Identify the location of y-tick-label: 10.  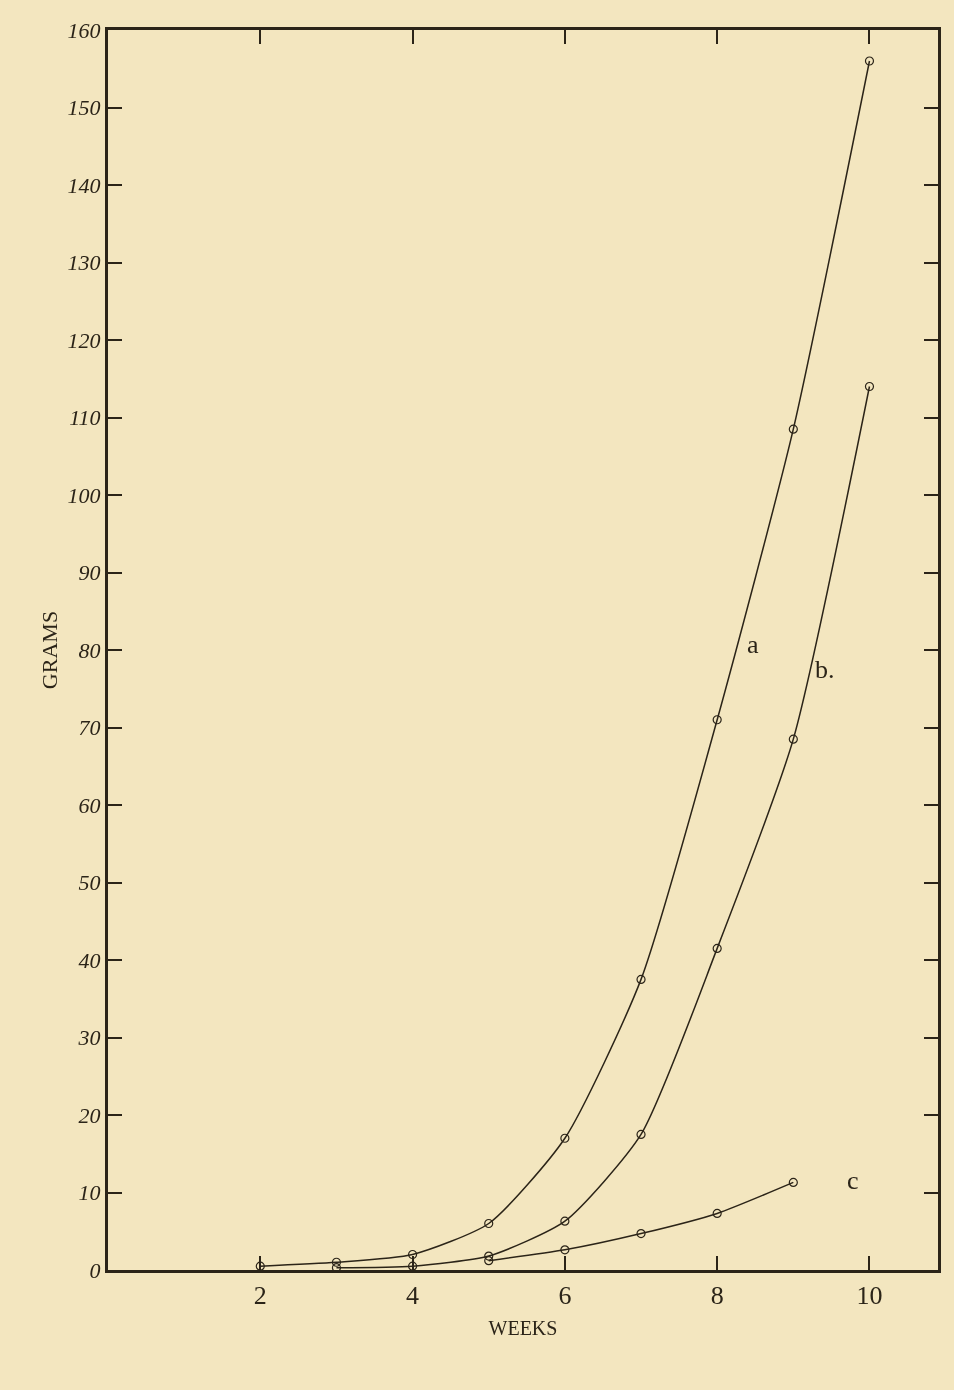
(89, 1193).